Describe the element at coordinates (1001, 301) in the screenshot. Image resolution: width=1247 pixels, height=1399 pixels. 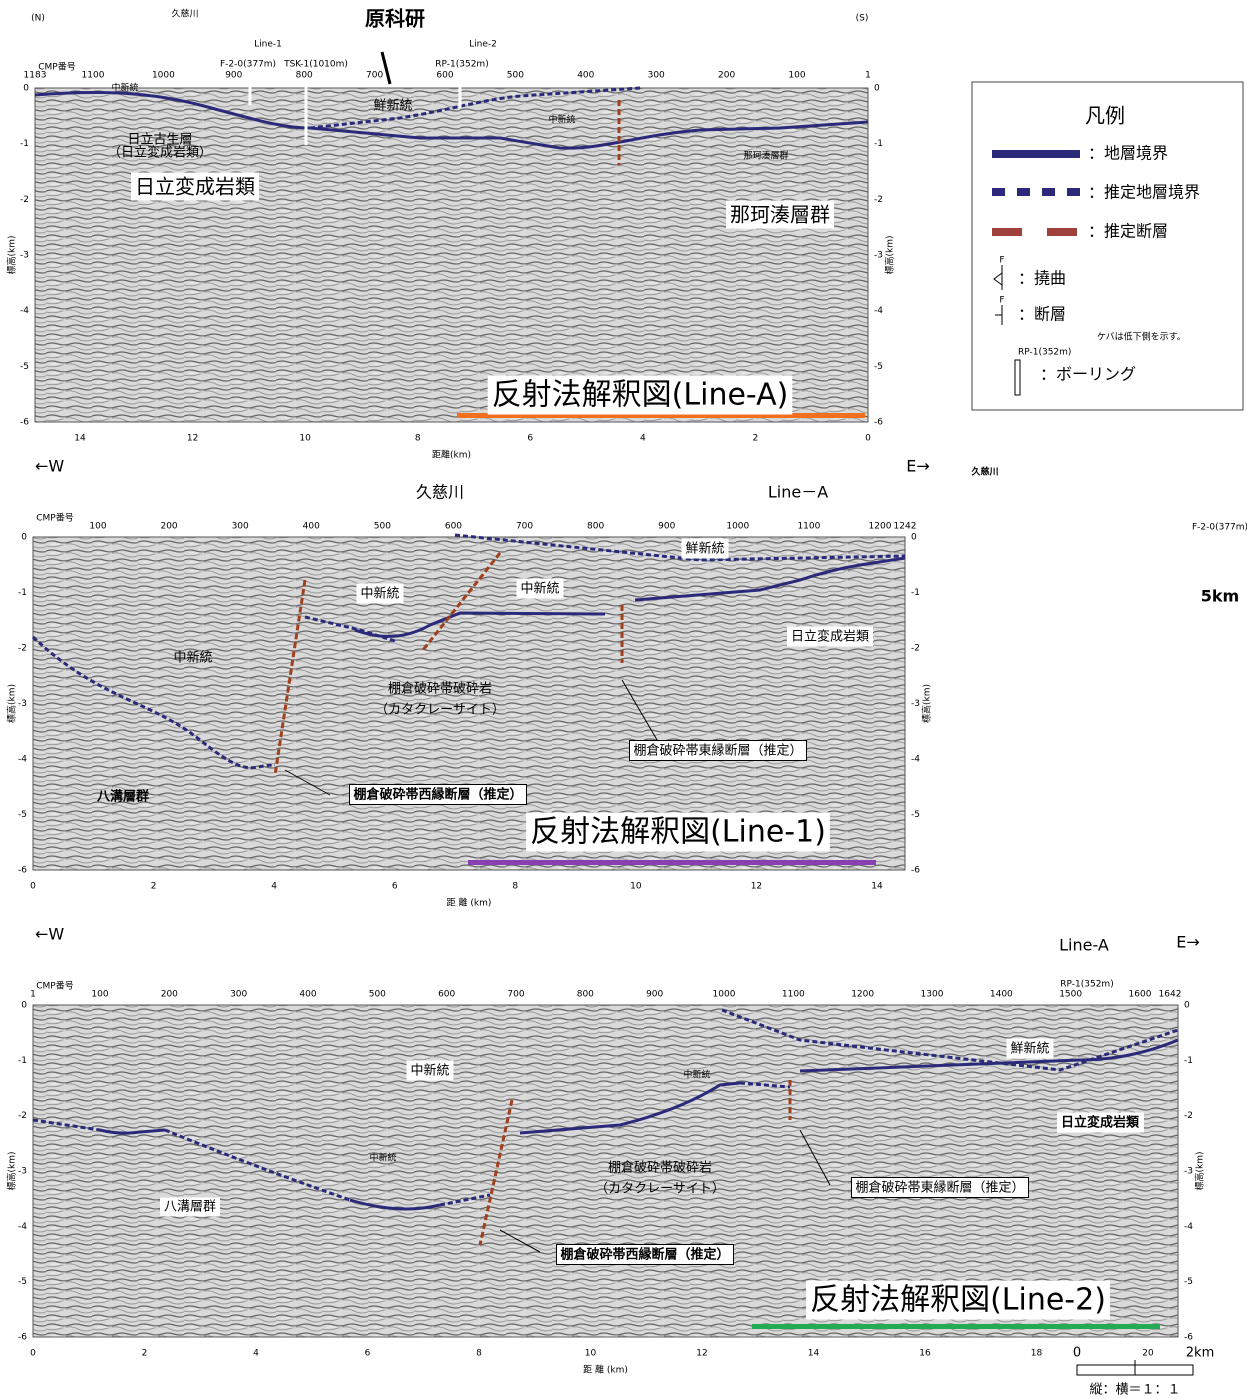
I see `legend-symbol: F` at that location.